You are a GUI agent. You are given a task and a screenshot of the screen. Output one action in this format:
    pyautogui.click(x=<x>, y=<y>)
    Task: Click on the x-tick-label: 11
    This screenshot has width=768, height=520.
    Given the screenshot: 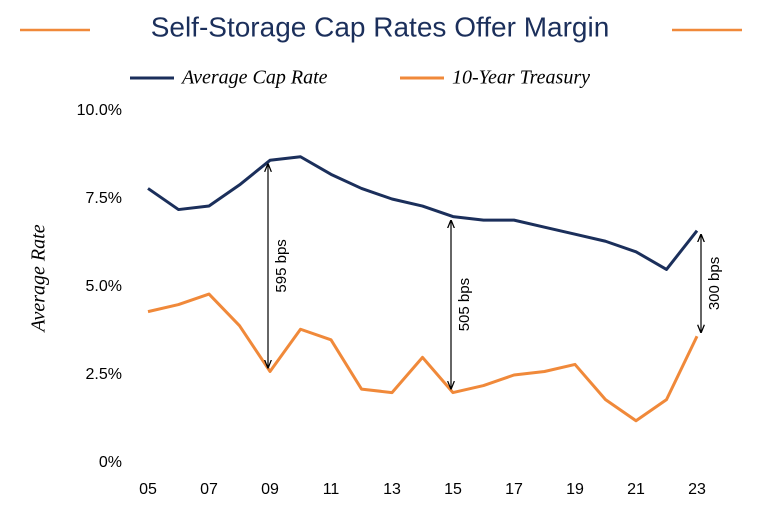 What is the action you would take?
    pyautogui.click(x=331, y=489)
    